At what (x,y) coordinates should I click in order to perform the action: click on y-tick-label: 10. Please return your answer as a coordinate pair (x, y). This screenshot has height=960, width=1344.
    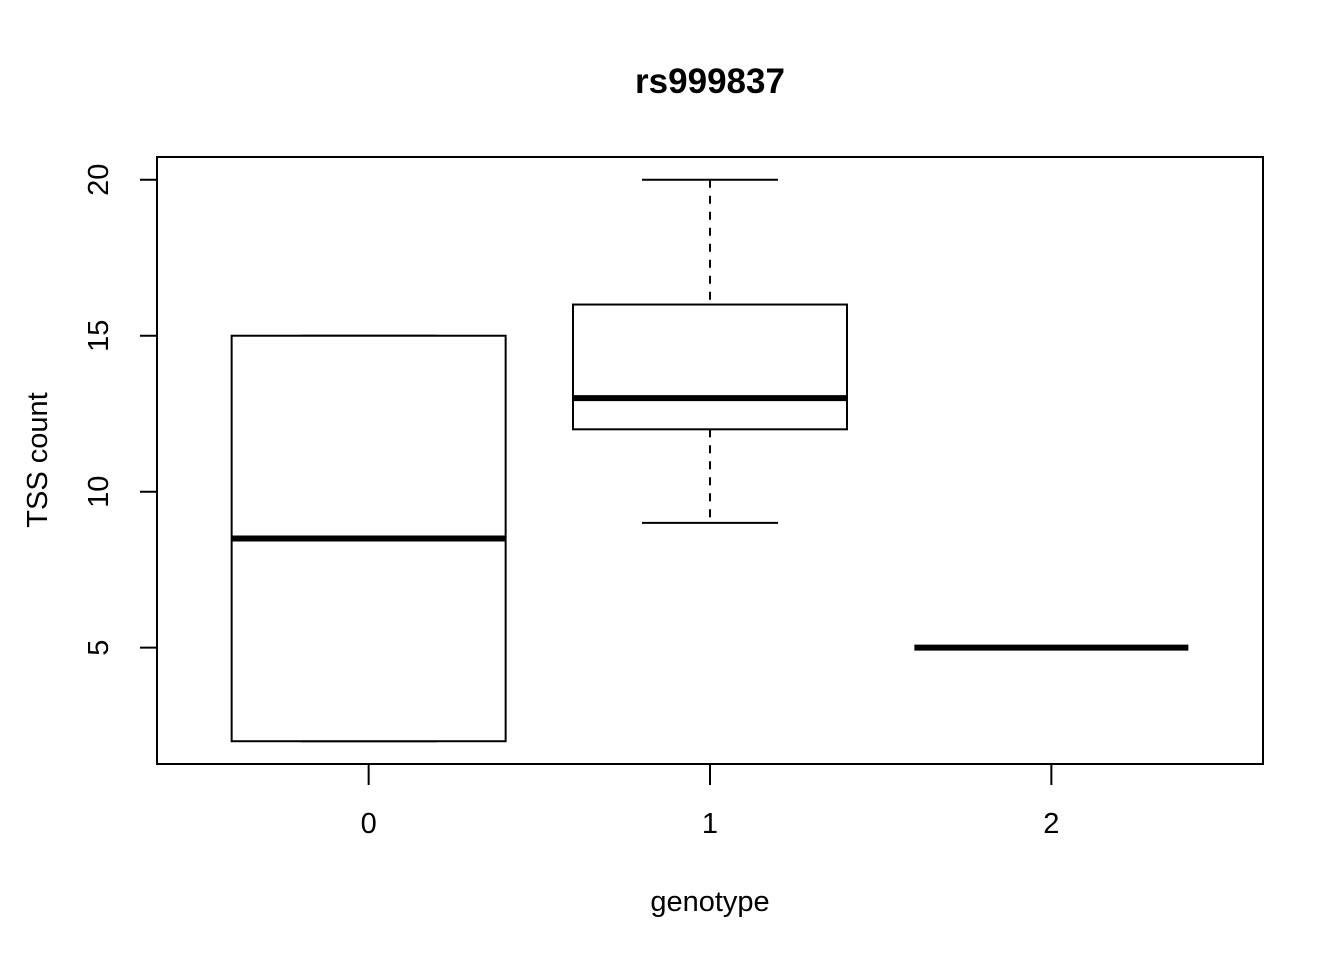
    Looking at the image, I should click on (99, 492).